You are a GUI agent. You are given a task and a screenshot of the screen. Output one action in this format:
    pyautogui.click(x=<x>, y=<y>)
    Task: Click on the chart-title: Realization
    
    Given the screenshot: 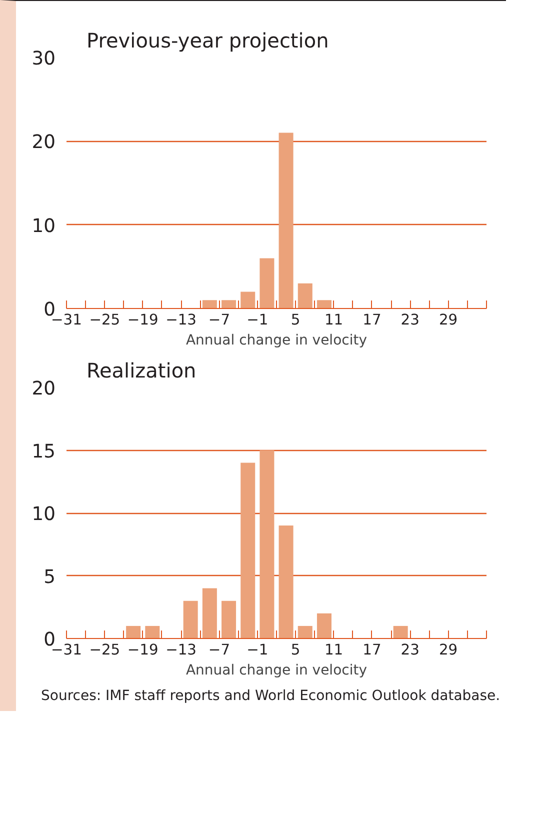 What is the action you would take?
    pyautogui.click(x=141, y=370)
    